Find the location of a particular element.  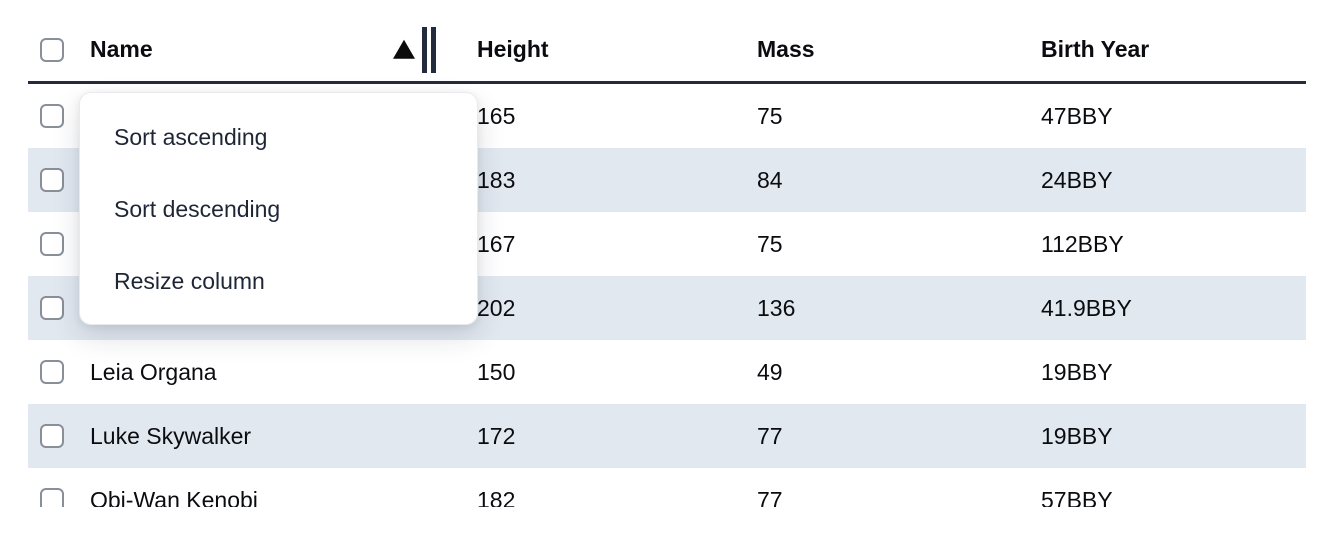

menu-item-sort-descending: Sort descending is located at coordinates (197, 208).